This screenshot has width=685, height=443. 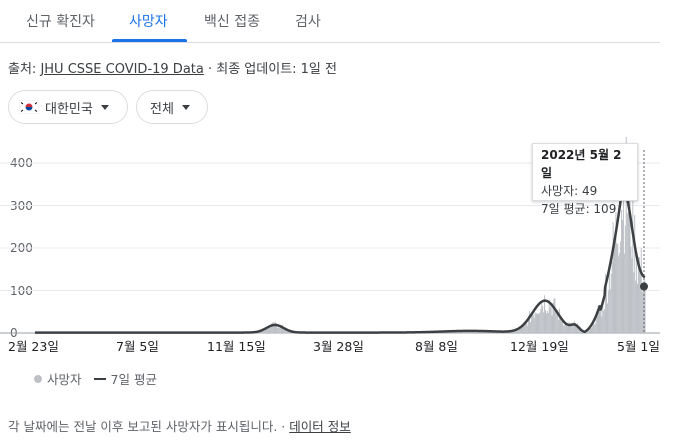 I want to click on active-tab-indicator, so click(x=149, y=40).